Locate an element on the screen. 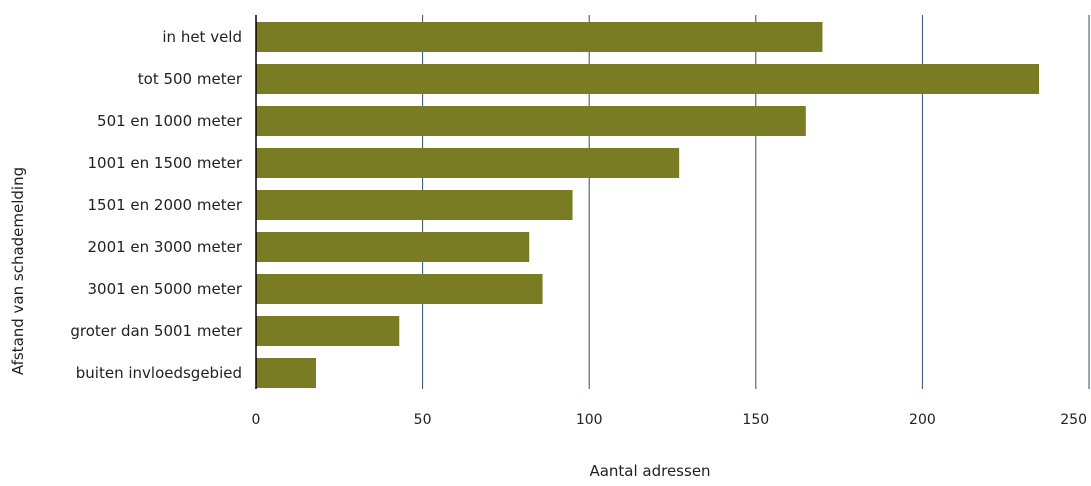 This screenshot has height=486, width=1091. x-tick-label: 250 is located at coordinates (1073, 420).